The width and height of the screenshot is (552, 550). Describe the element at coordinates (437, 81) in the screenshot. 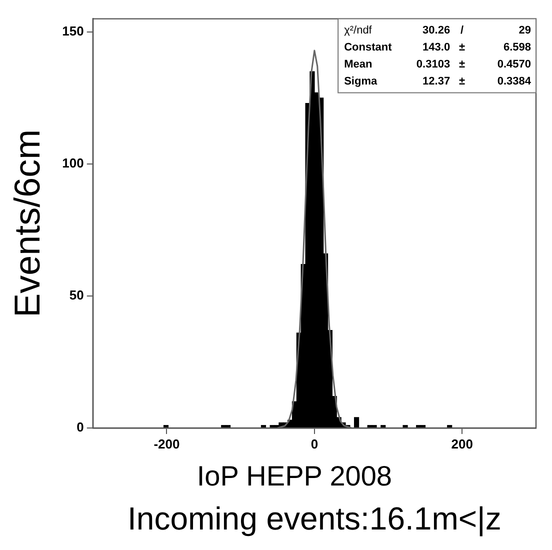

I see `text: Sigma 12.37 ± 0.3384` at that location.